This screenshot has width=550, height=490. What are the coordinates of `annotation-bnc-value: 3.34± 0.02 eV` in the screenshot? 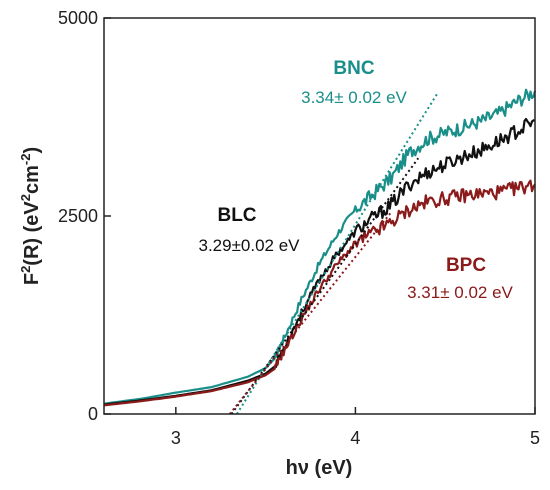 It's located at (354, 97).